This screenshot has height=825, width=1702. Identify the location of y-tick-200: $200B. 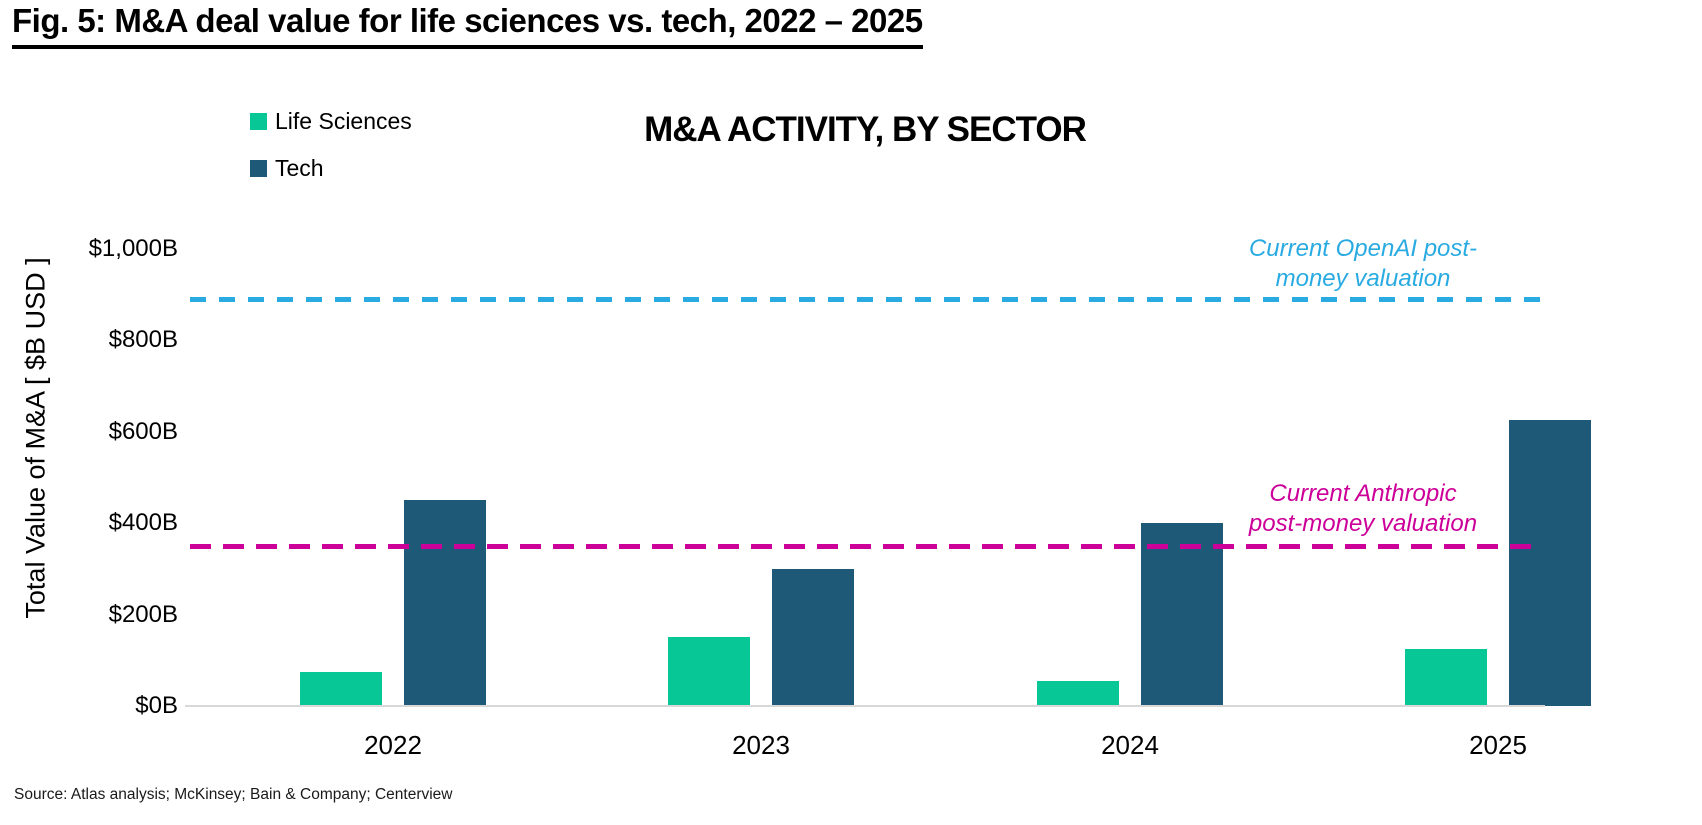
(143, 614).